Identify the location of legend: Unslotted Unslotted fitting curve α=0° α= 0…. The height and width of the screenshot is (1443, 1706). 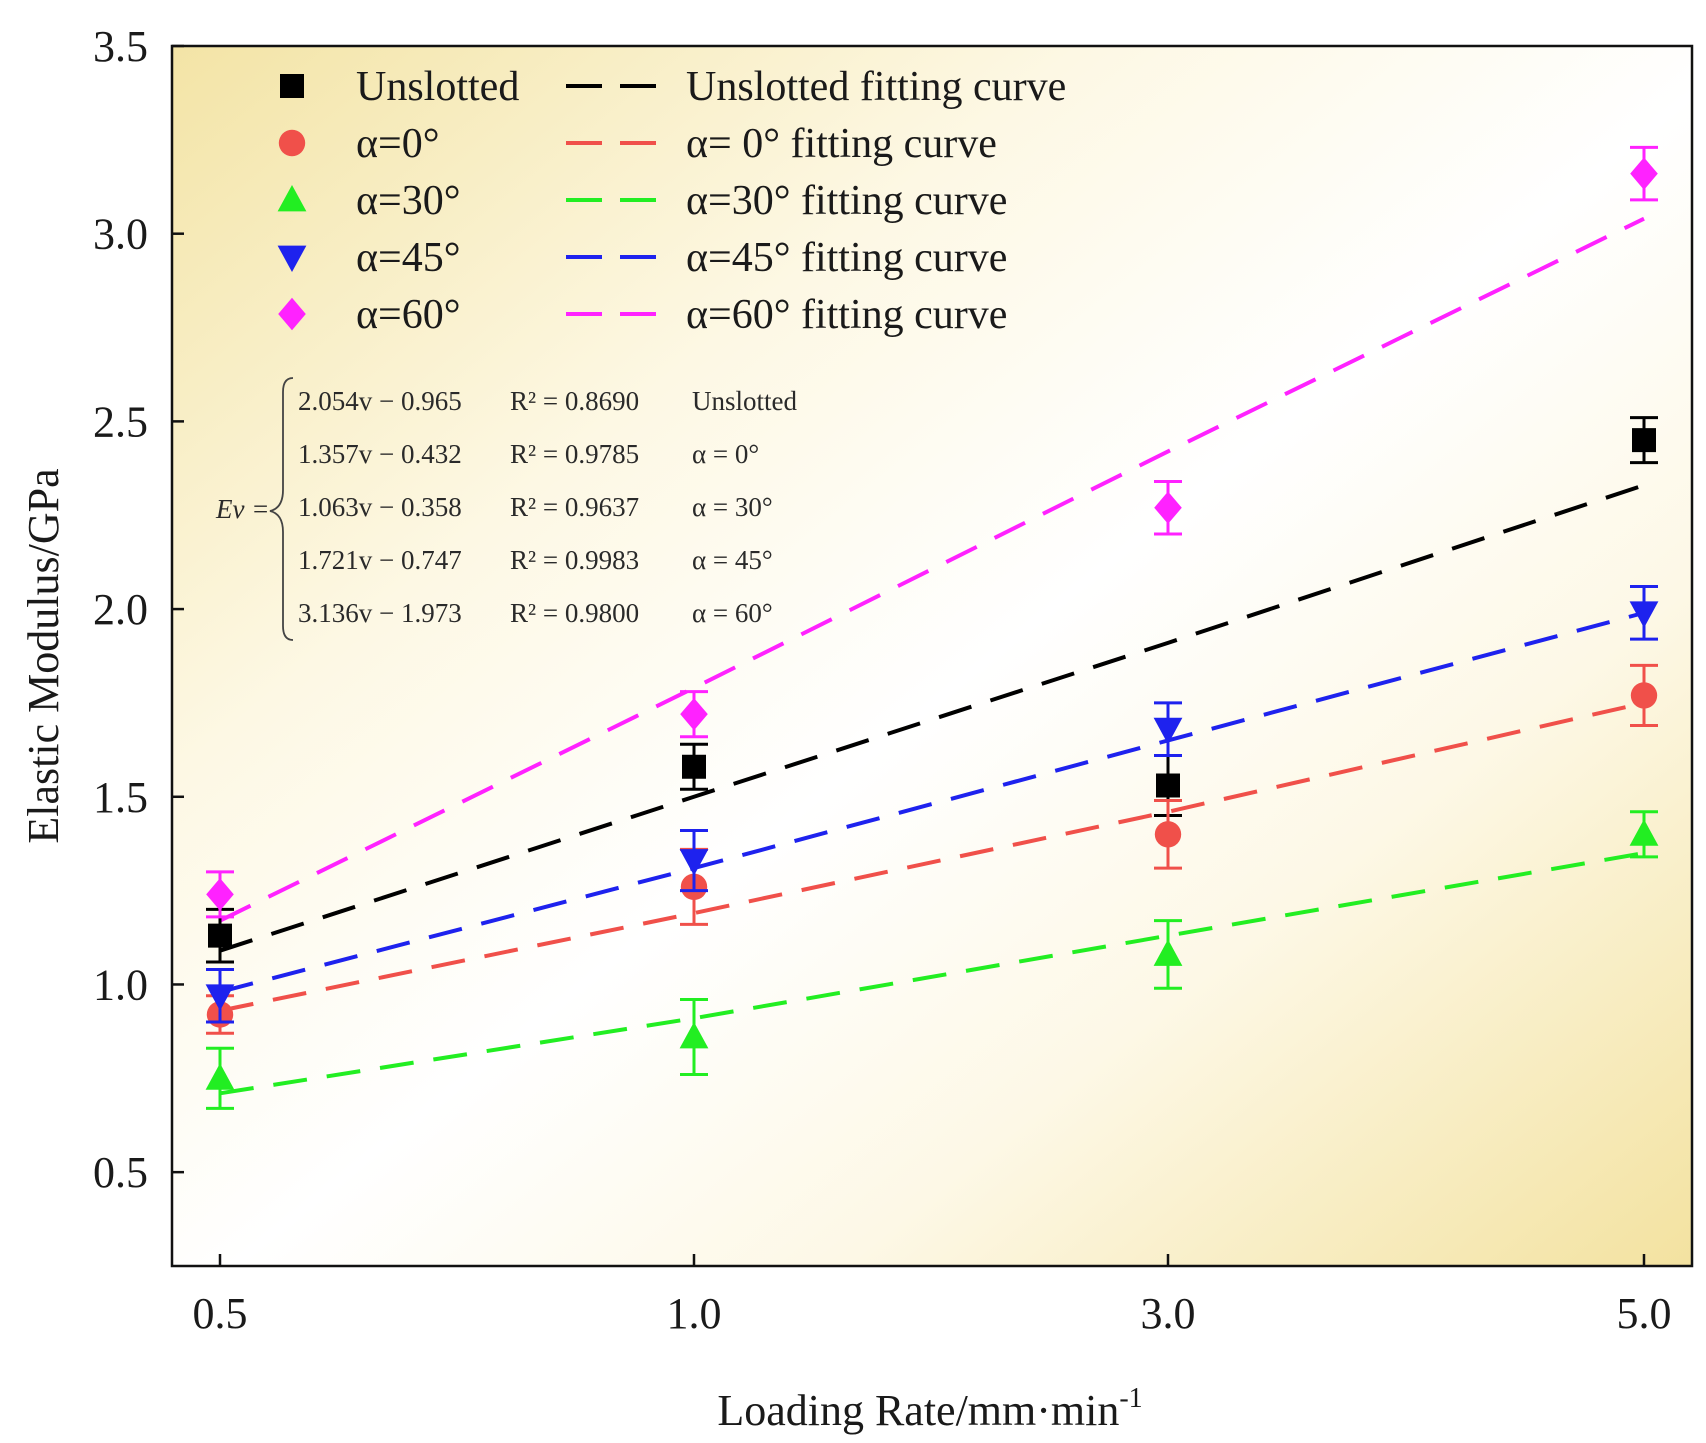
(671, 201).